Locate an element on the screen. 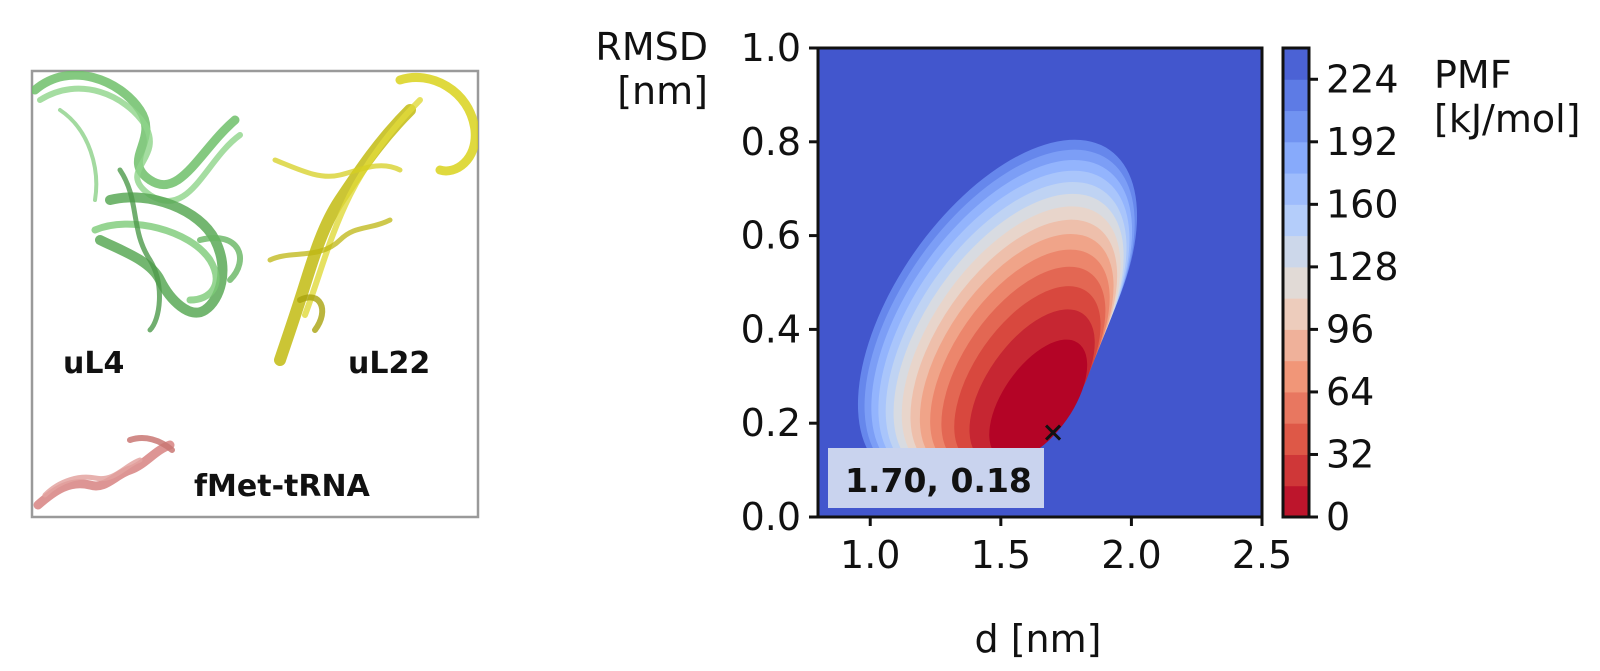  colorbar-tick-label: 128 is located at coordinates (1362, 267).